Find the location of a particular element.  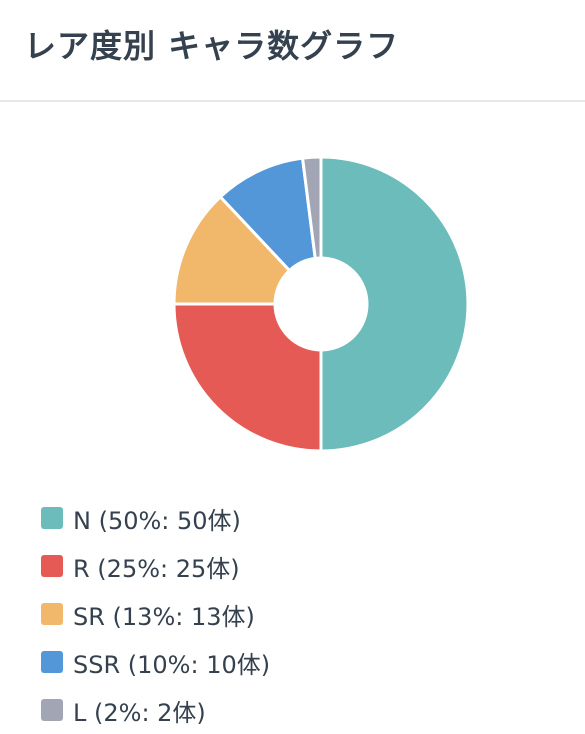

legend-item: SR (13%: 13体) is located at coordinates (155, 614).